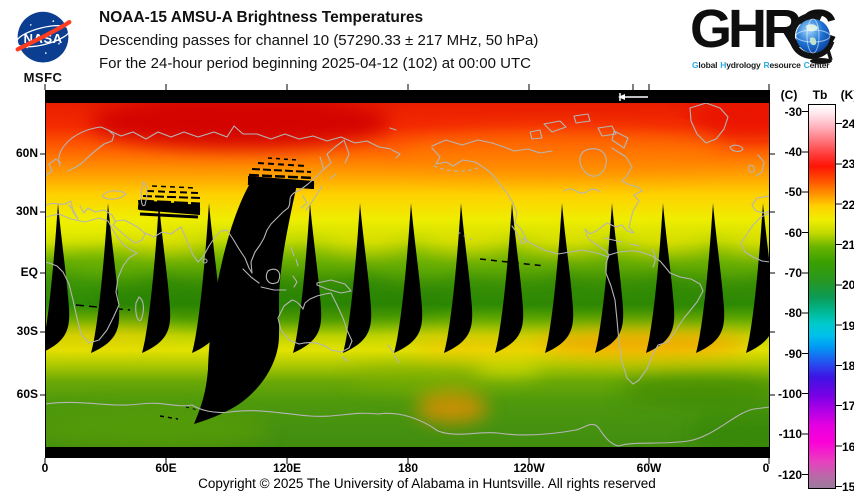 This screenshot has height=502, width=854. Describe the element at coordinates (793, 273) in the screenshot. I see `celsius-label: -70` at that location.